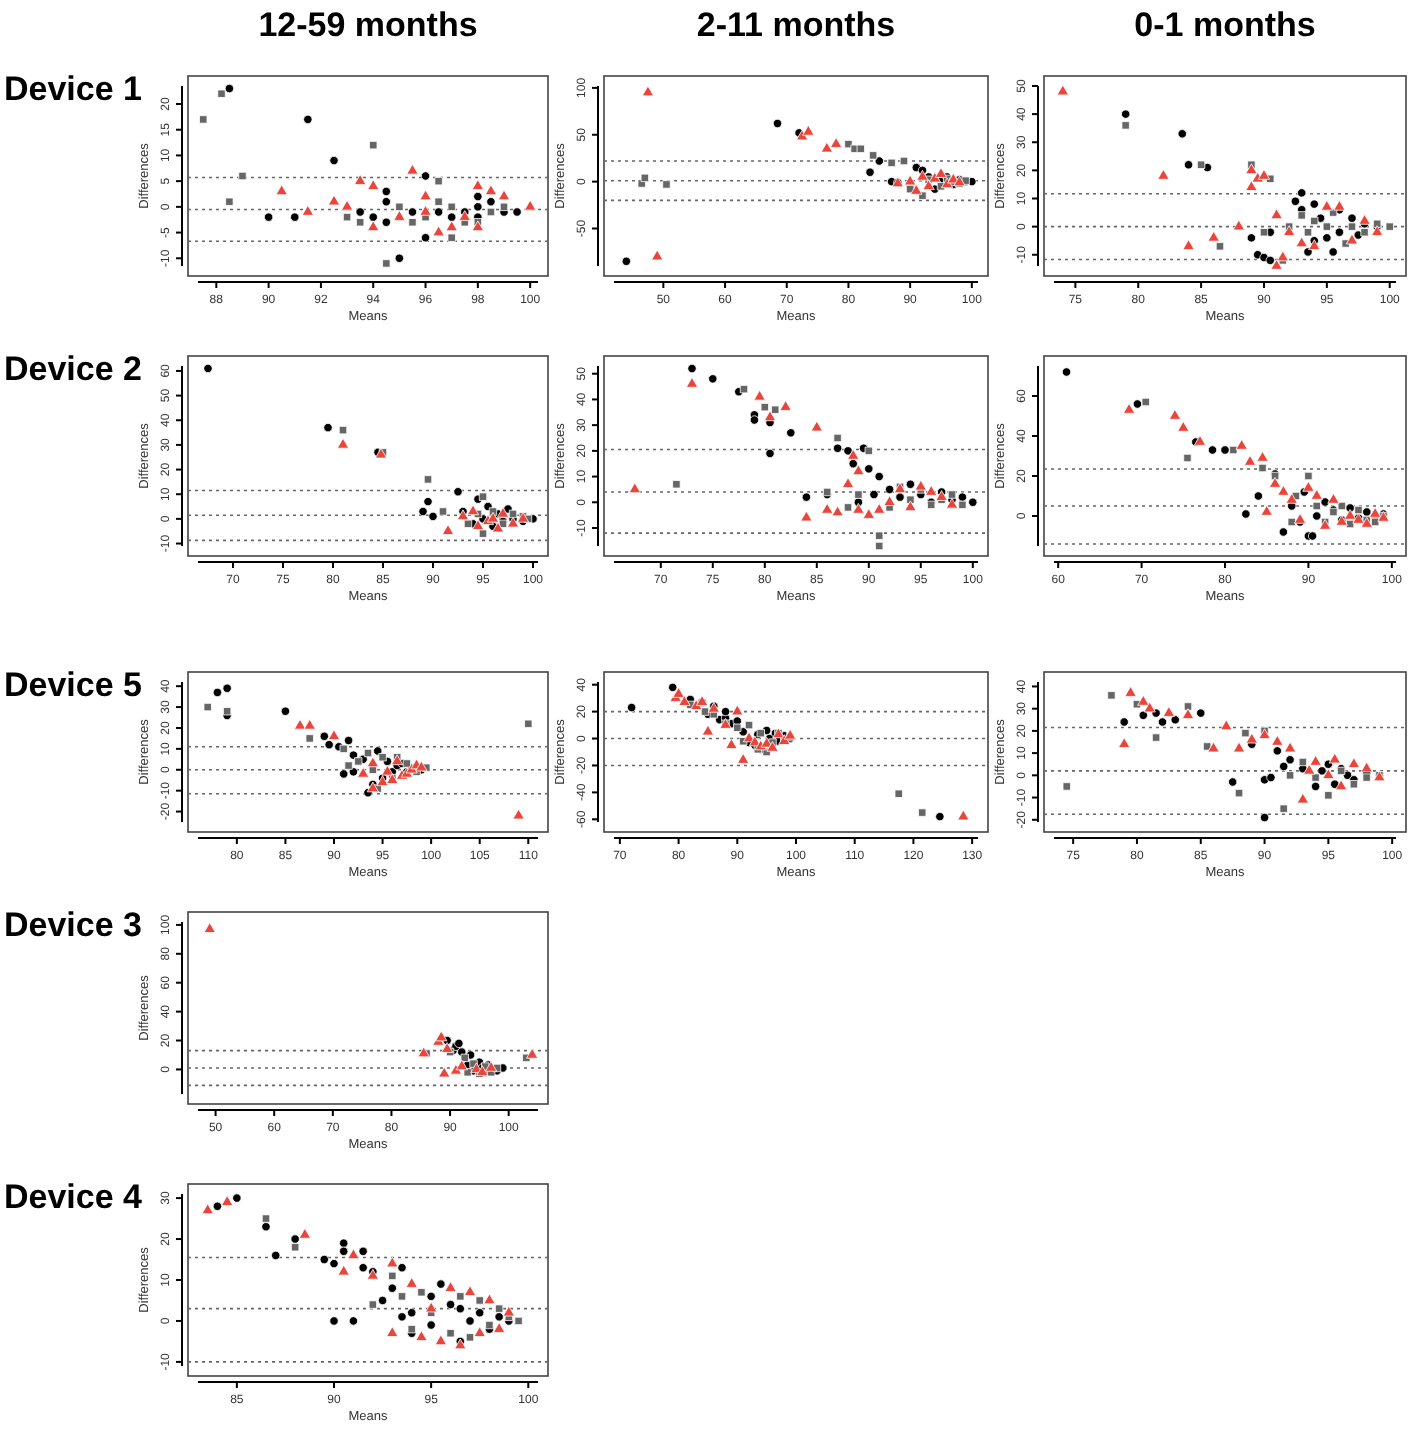 This screenshot has height=1432, width=1414. What do you see at coordinates (796, 25) in the screenshot?
I see `chart-title: 2-11 months` at bounding box center [796, 25].